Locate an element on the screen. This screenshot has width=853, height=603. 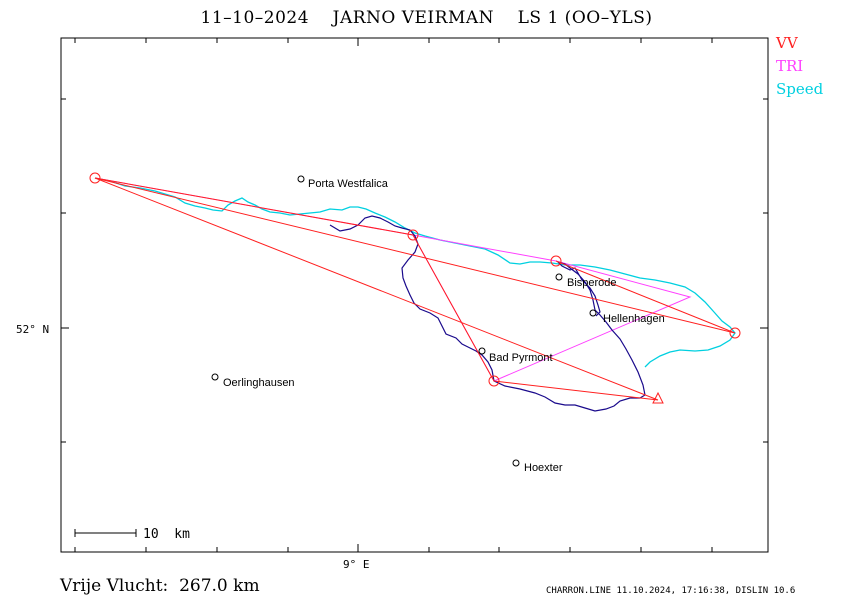
lat-label: 52° N is located at coordinates (32, 329).